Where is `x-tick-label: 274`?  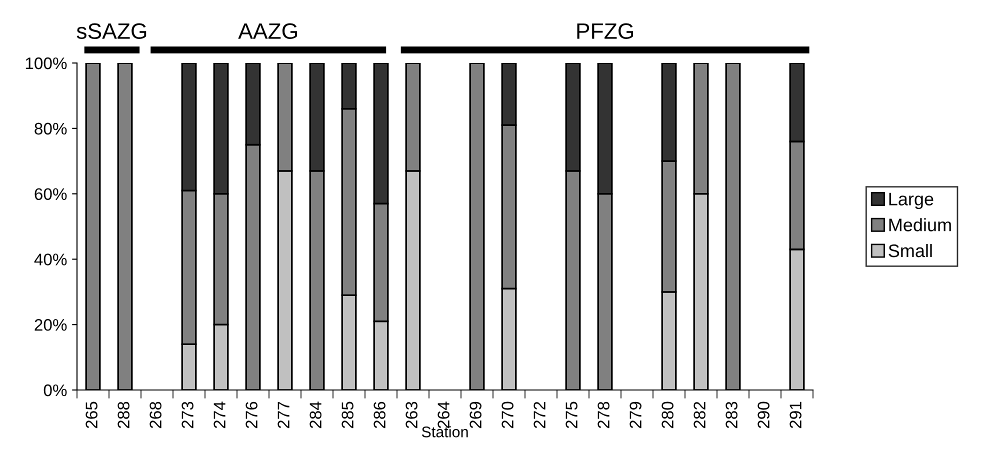
x-tick-label: 274 is located at coordinates (220, 415).